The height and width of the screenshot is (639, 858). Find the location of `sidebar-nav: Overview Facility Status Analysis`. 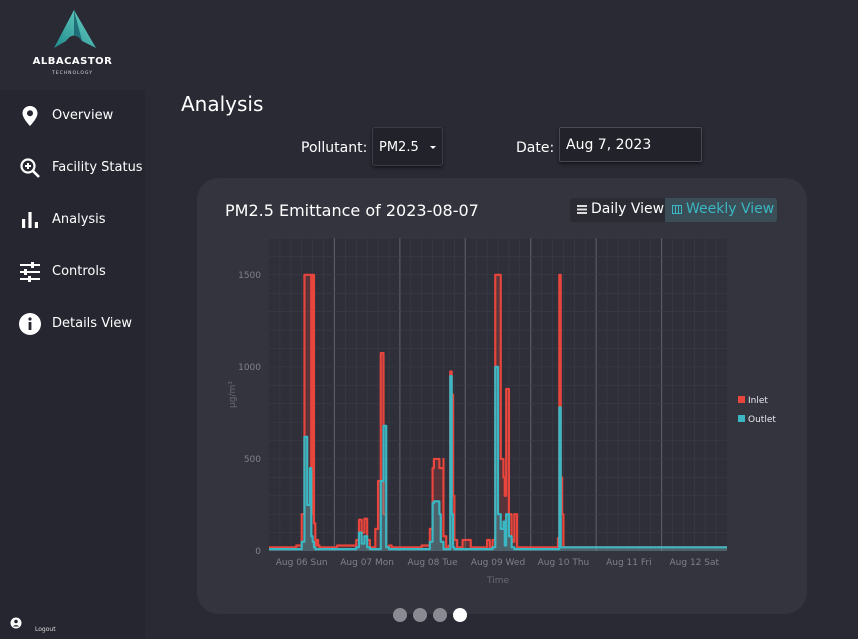

sidebar-nav: Overview Facility Status Analysis is located at coordinates (72, 220).